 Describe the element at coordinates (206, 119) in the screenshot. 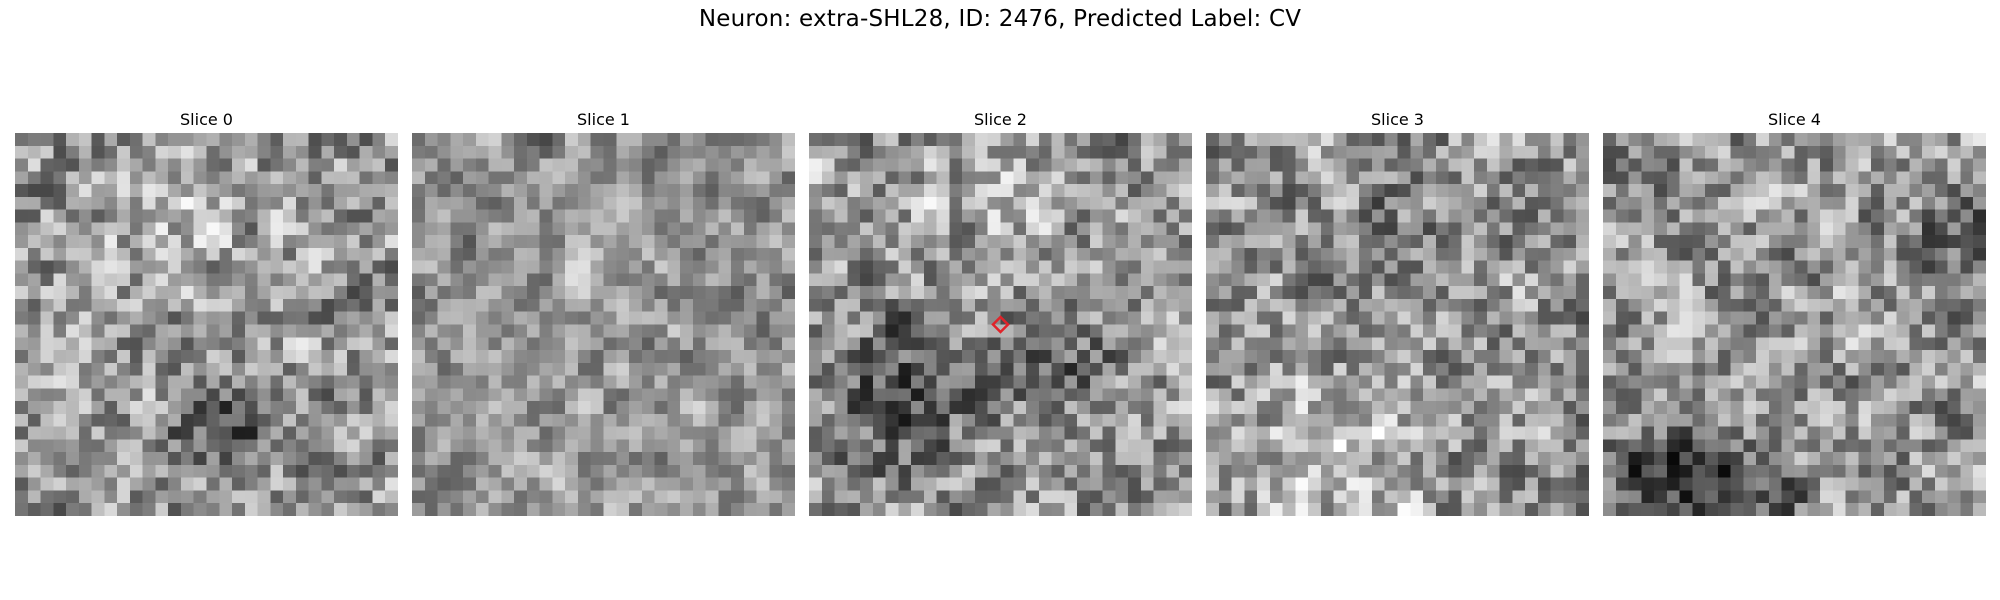

I see `slice-title-0: Slice 0` at that location.